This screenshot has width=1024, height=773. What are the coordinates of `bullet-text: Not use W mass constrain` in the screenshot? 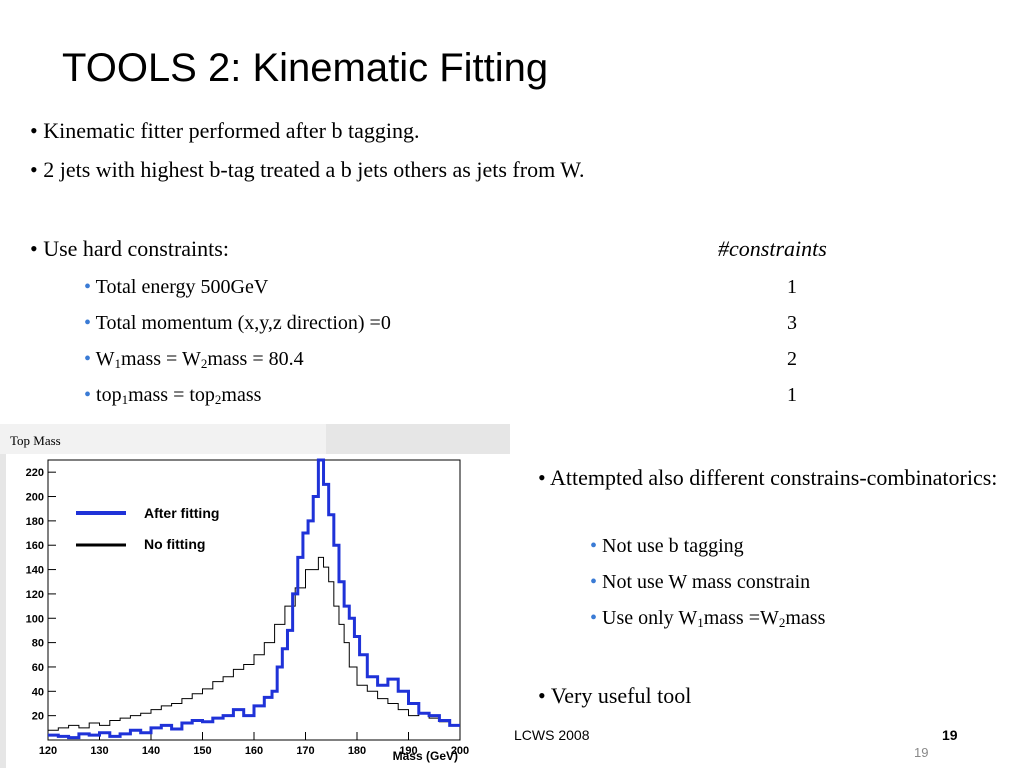 It's located at (706, 582).